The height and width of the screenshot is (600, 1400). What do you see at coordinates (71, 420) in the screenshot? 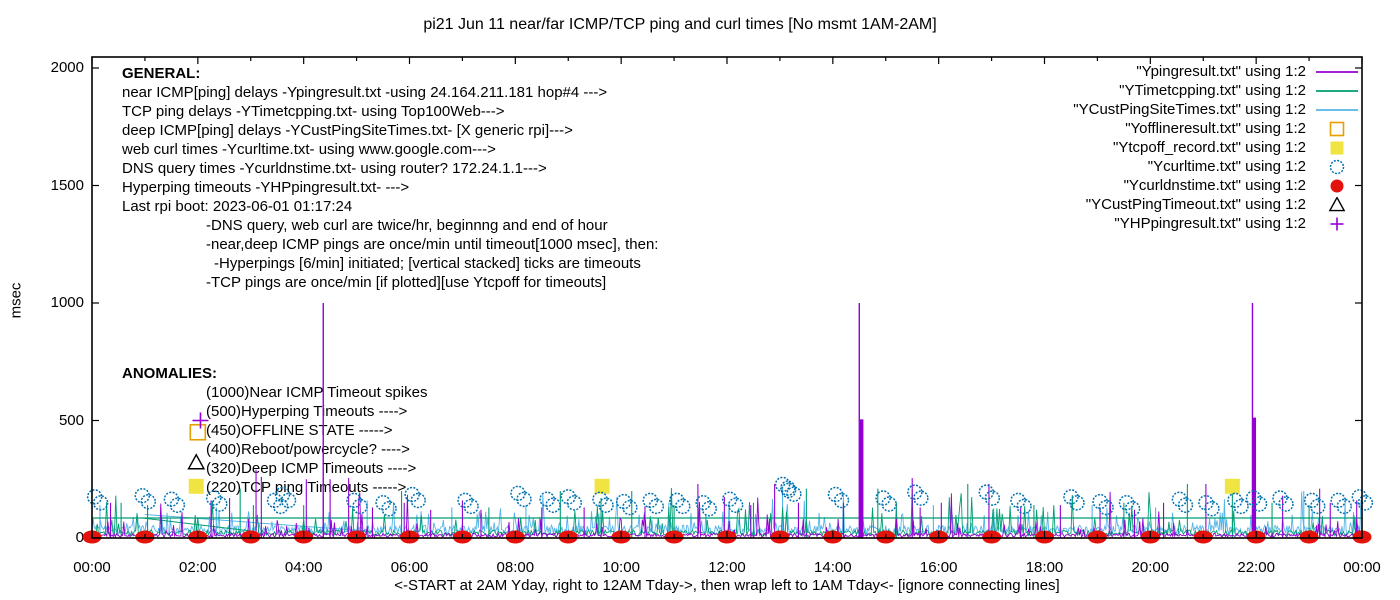
I see `y-tick-label: 500` at bounding box center [71, 420].